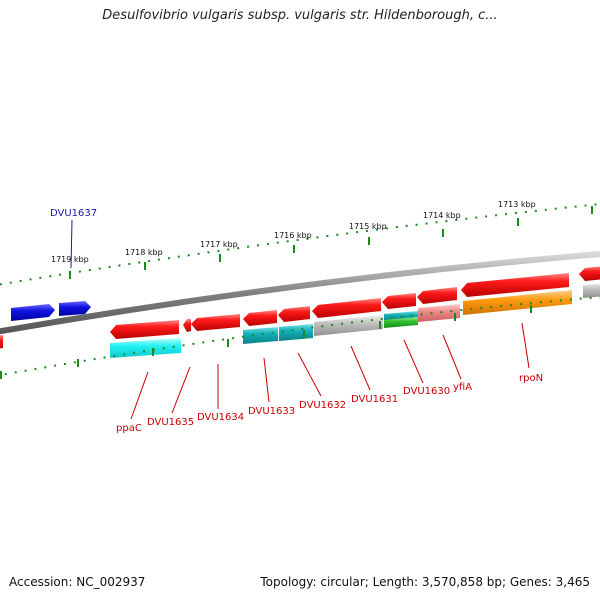 This screenshot has height=600, width=600. What do you see at coordinates (181, 390) in the screenshot?
I see `leader-dvu1635` at bounding box center [181, 390].